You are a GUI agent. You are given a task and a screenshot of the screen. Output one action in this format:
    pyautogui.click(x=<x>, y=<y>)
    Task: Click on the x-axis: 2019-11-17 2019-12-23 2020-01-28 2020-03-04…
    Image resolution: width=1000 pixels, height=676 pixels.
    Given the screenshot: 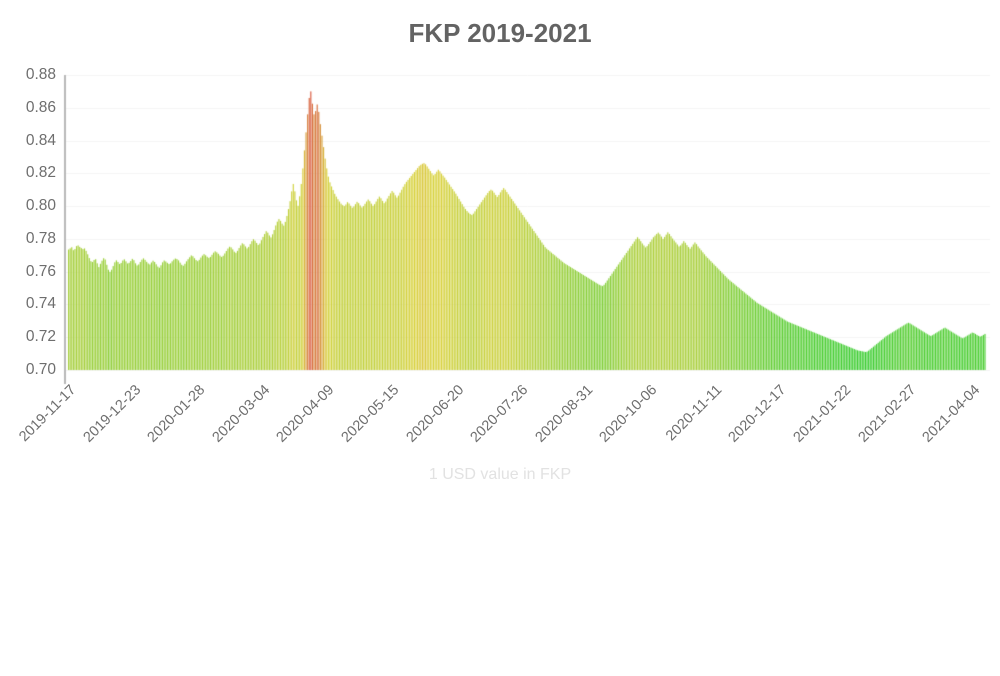 What is the action you would take?
    pyautogui.click(x=499, y=414)
    